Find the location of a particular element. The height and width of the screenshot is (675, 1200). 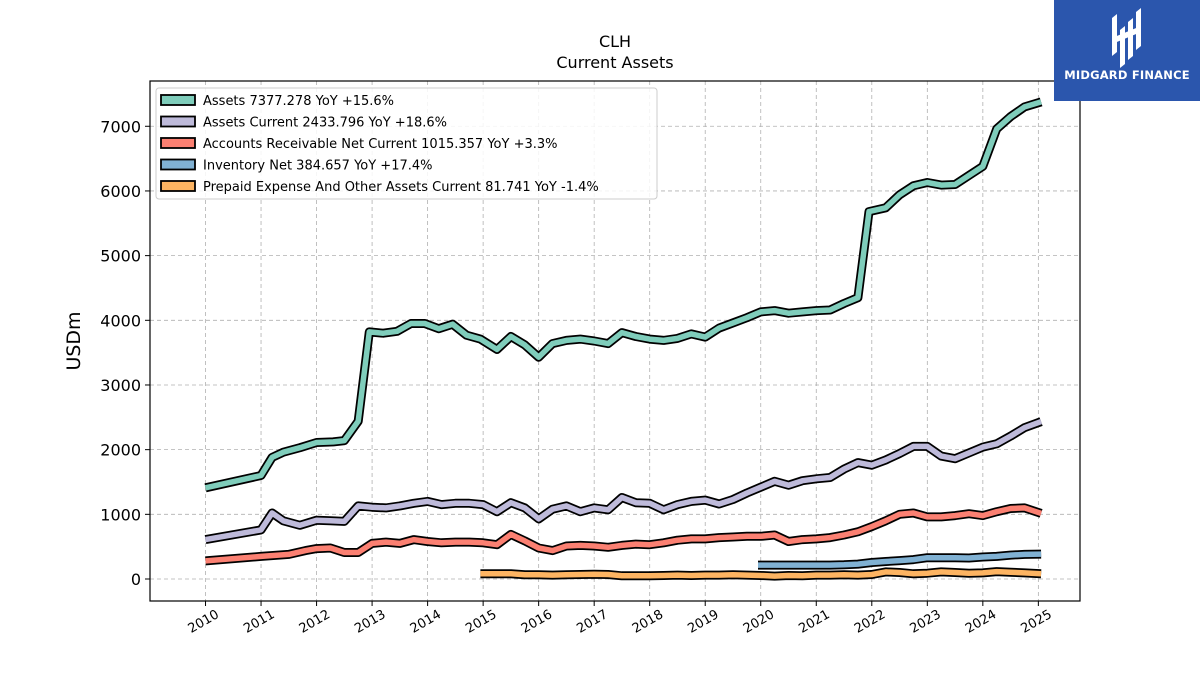

y-axis: 0 1000 2000 3000 4000 5000 6000 7000 is located at coordinates (125, 353).